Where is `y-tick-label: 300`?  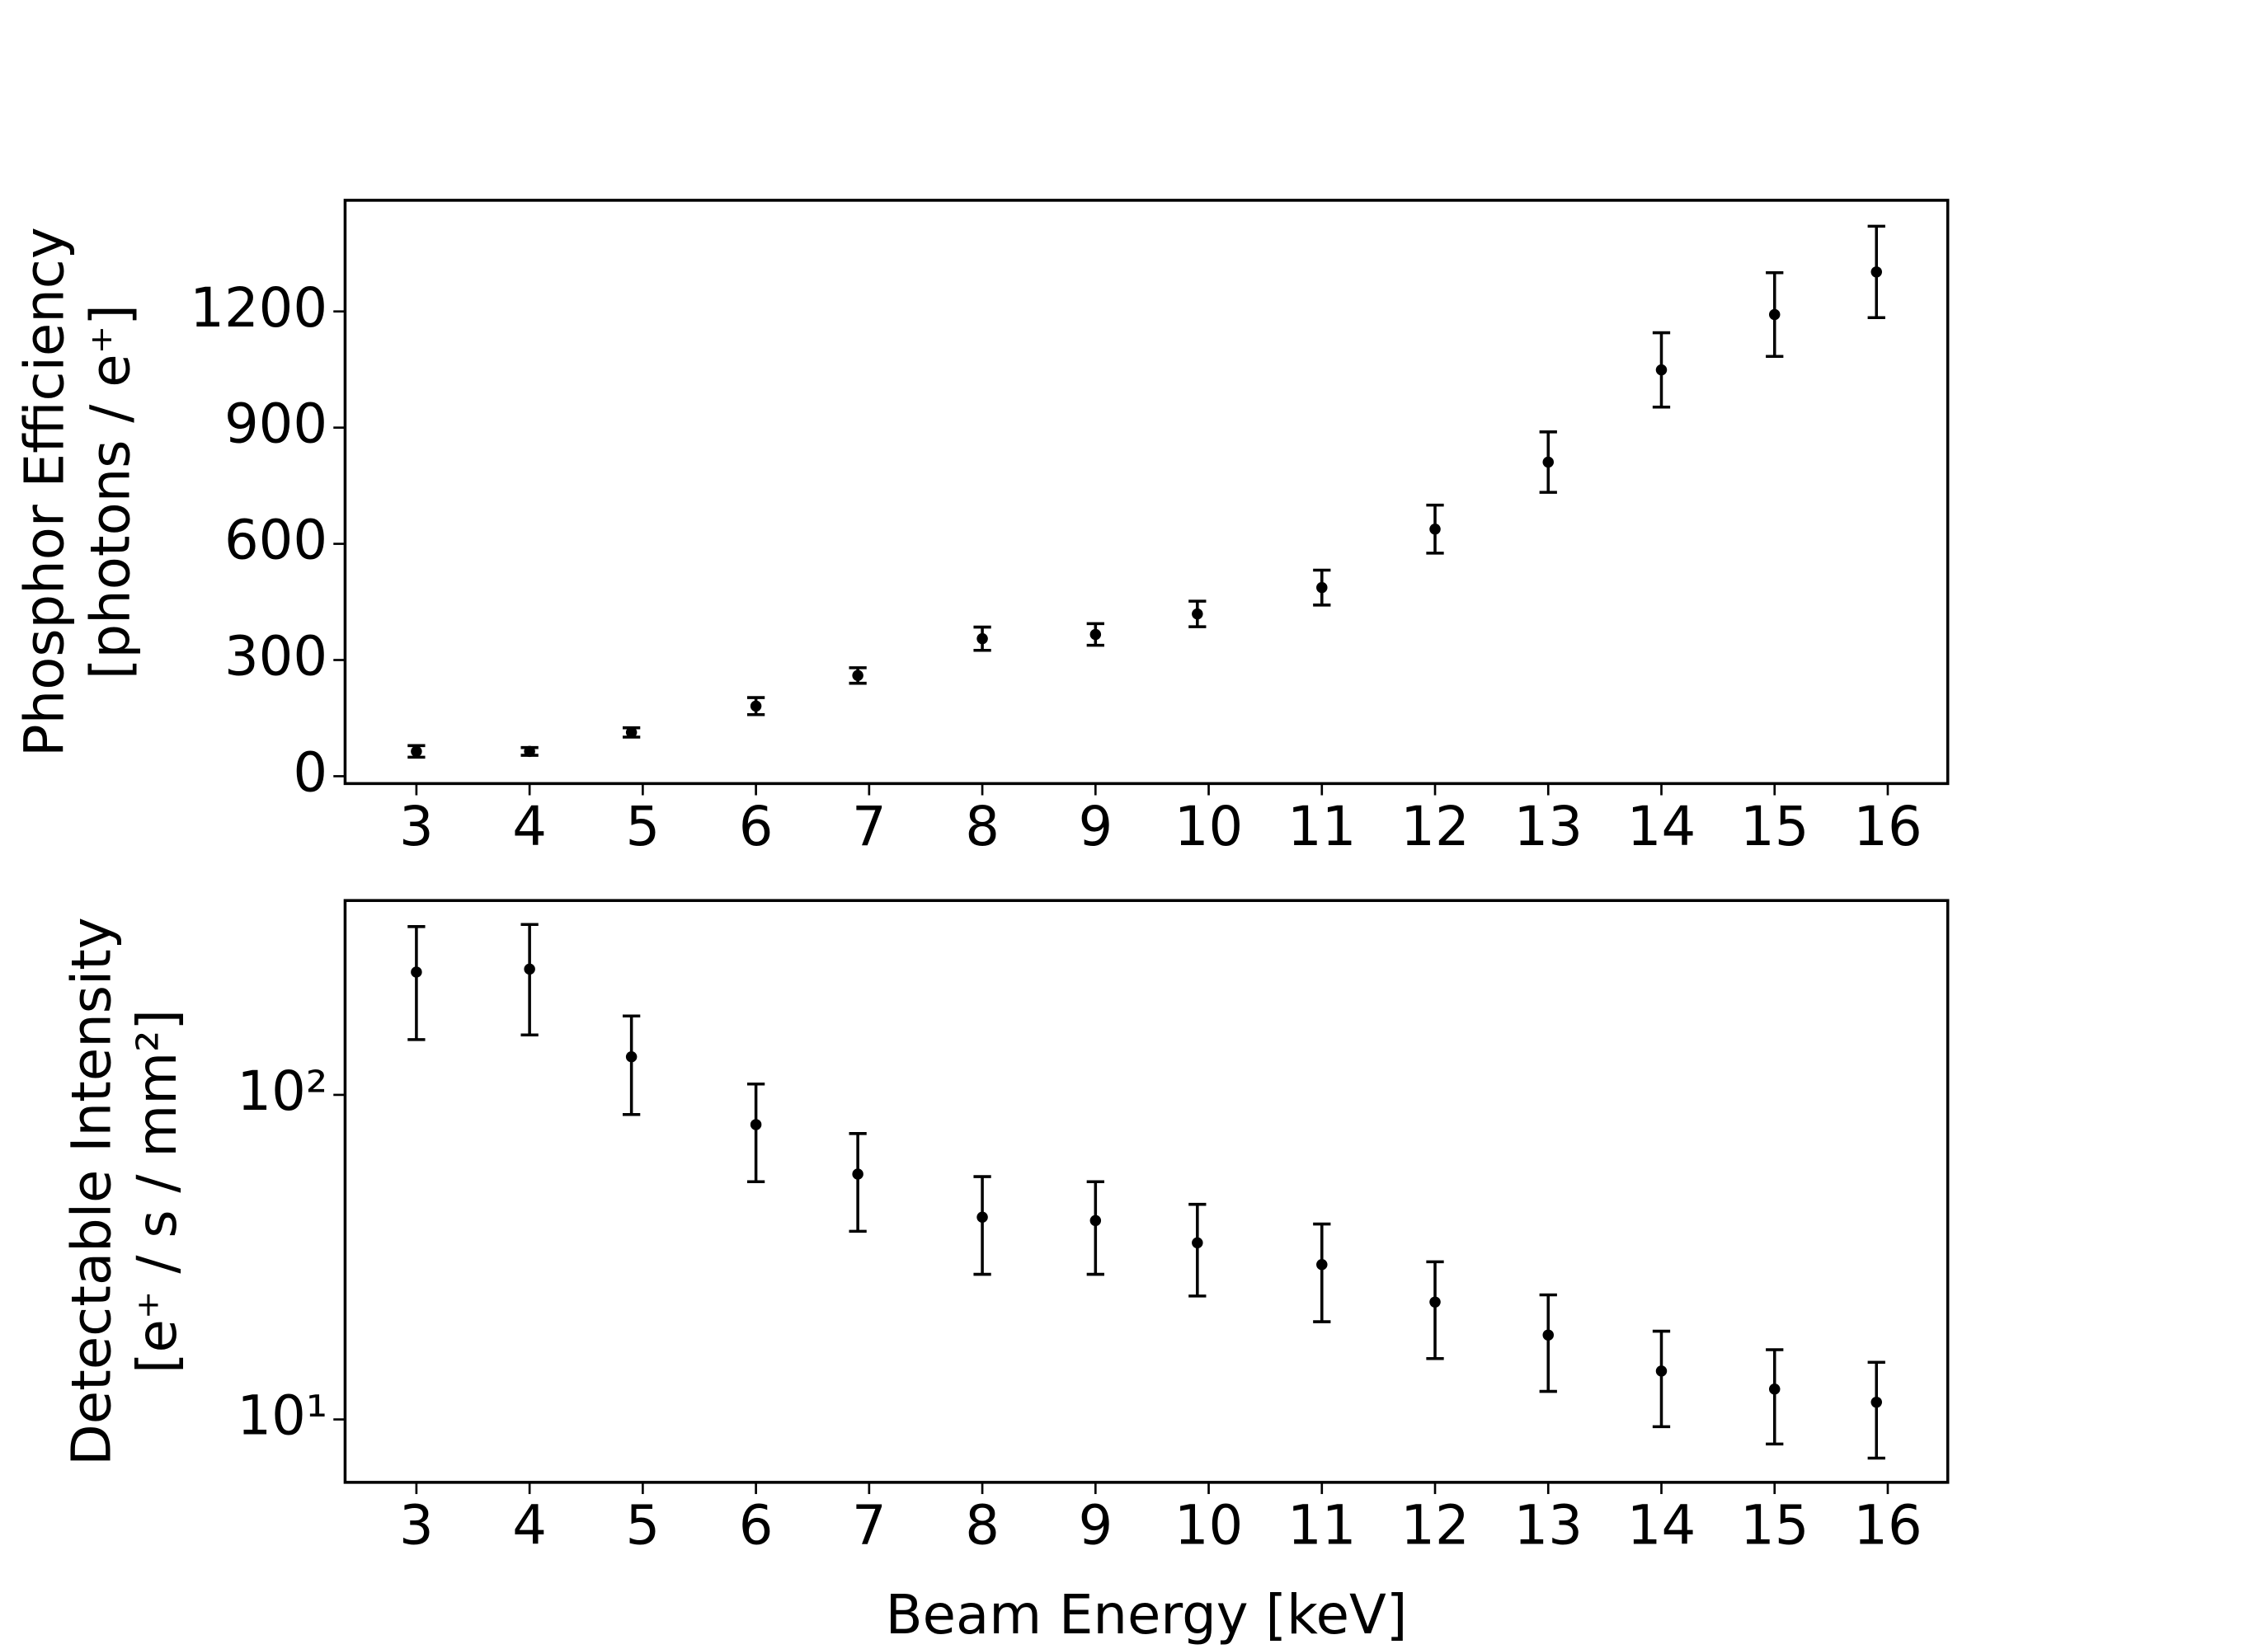
y-tick-label: 300 is located at coordinates (275, 657).